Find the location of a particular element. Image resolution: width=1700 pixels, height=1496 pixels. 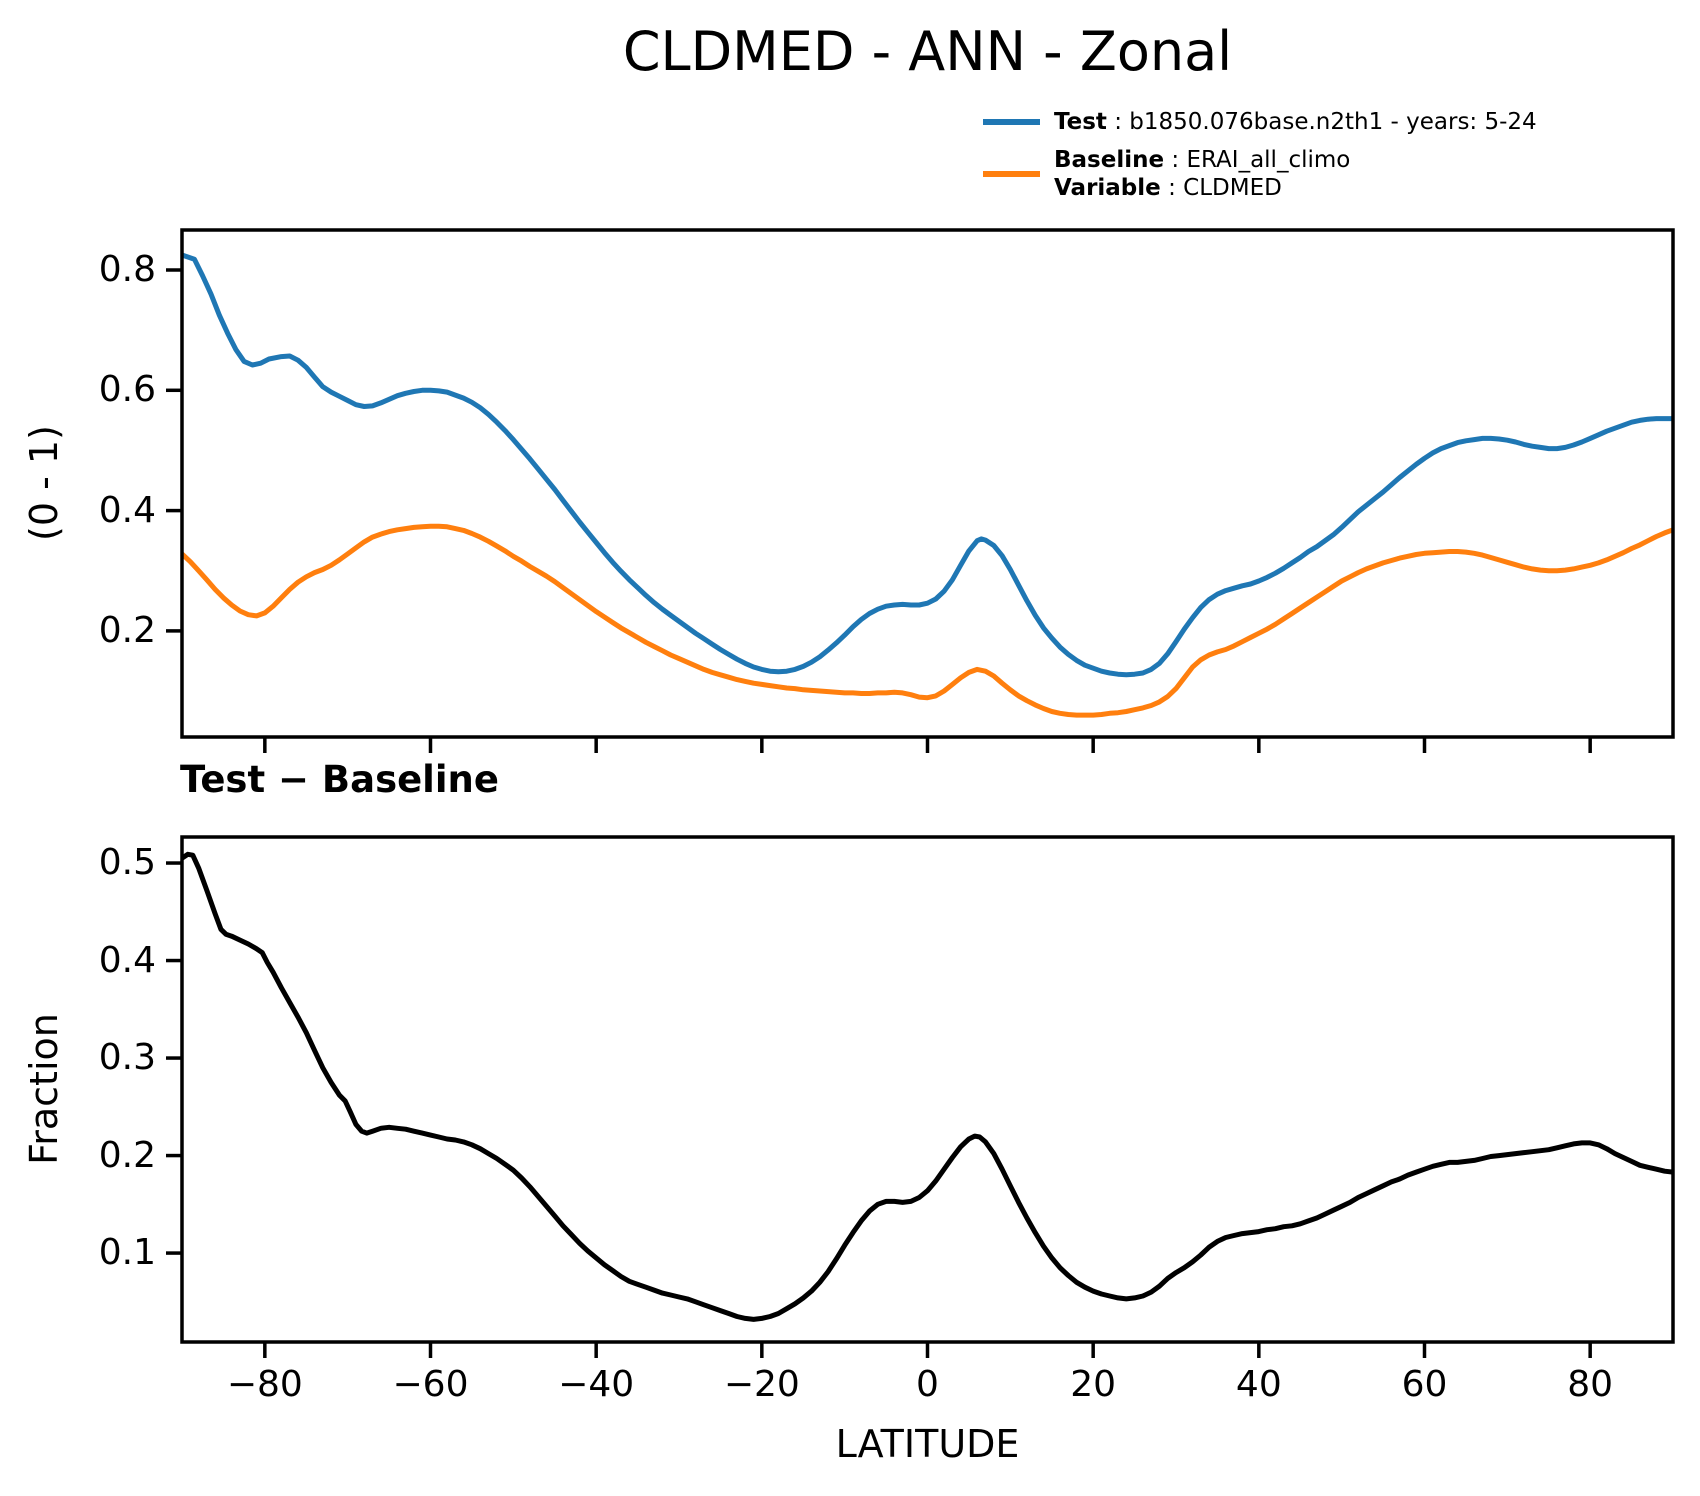

legend-baseline-value: : ERAI_all_climo is located at coordinates (1257, 160).